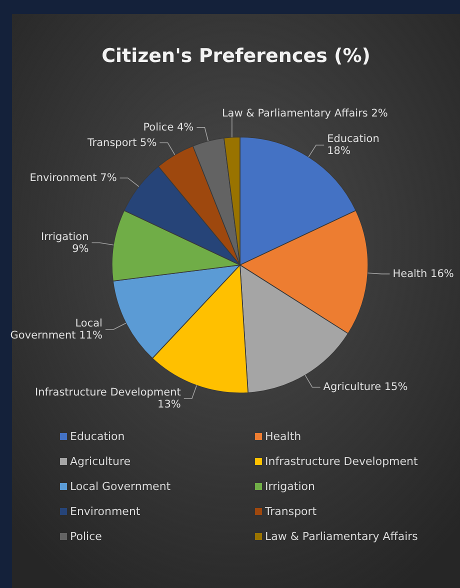 This screenshot has height=588, width=460. Describe the element at coordinates (365, 387) in the screenshot. I see `category-label: Agriculture 15%` at that location.